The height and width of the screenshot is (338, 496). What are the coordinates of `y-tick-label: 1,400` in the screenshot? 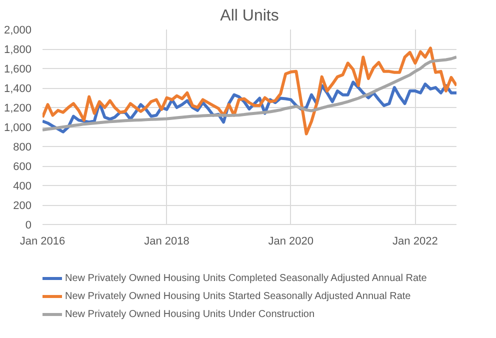 It's located at (18, 89).